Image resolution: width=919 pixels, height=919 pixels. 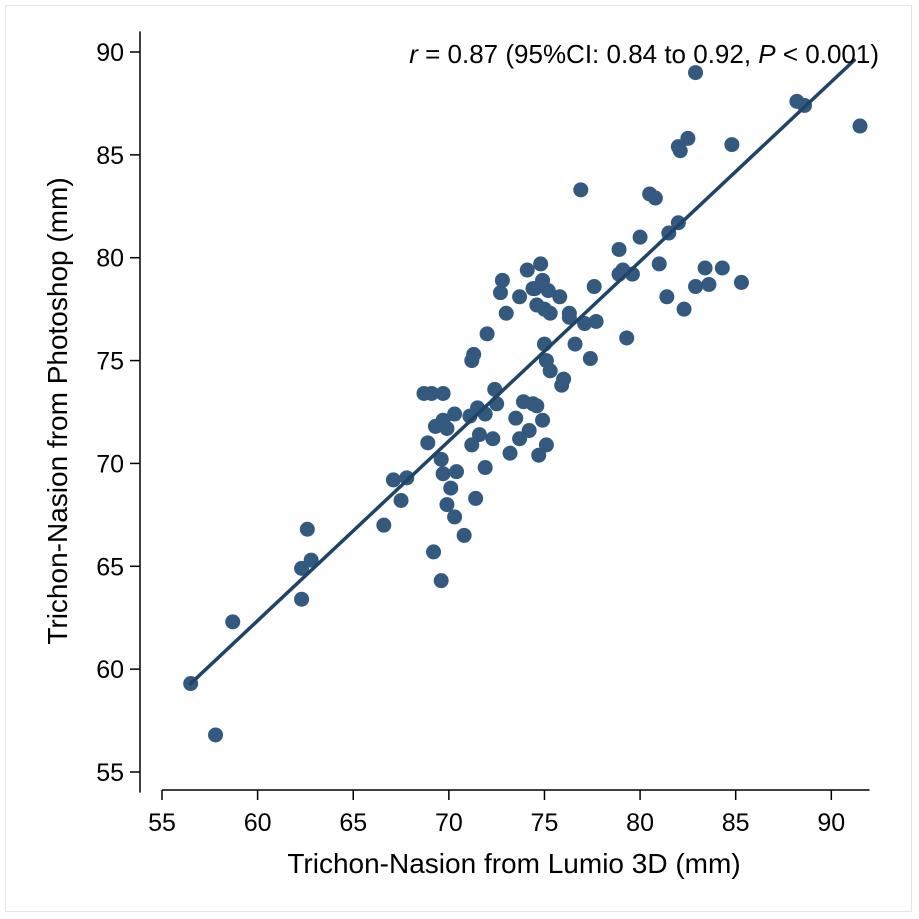 I want to click on y-tick-label: 60, so click(x=110, y=670).